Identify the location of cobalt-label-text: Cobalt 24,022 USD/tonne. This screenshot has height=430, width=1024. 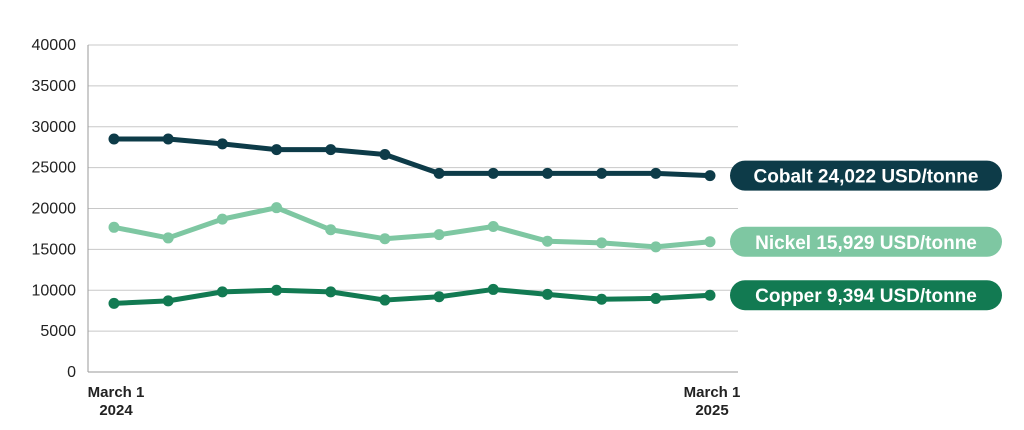
(866, 177).